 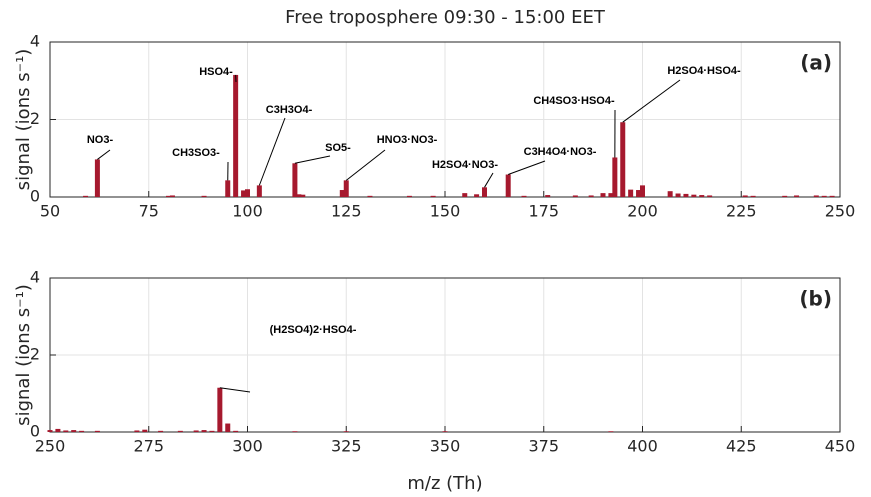 What do you see at coordinates (543, 446) in the screenshot?
I see `x-tick-label: 375` at bounding box center [543, 446].